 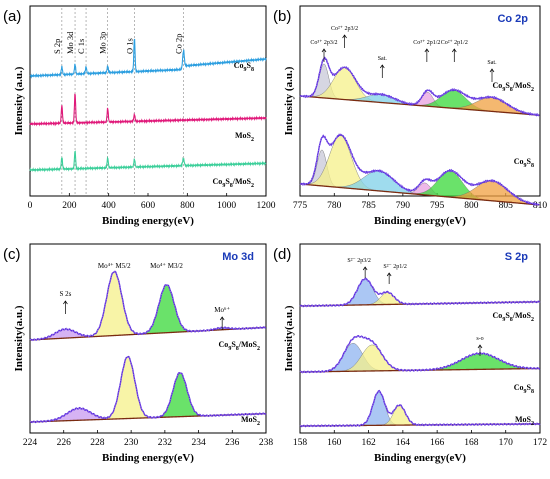 What do you see at coordinates (334, 443) in the screenshot?
I see `x-tick-label: 160` at bounding box center [334, 443].